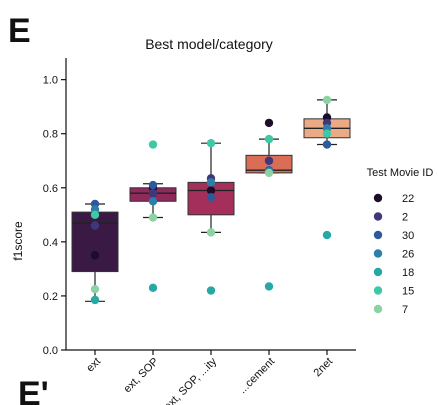 This screenshot has width=438, height=405. What do you see at coordinates (191, 380) in the screenshot?
I see `x-tick-label: ext, SOP, ...ity` at bounding box center [191, 380].